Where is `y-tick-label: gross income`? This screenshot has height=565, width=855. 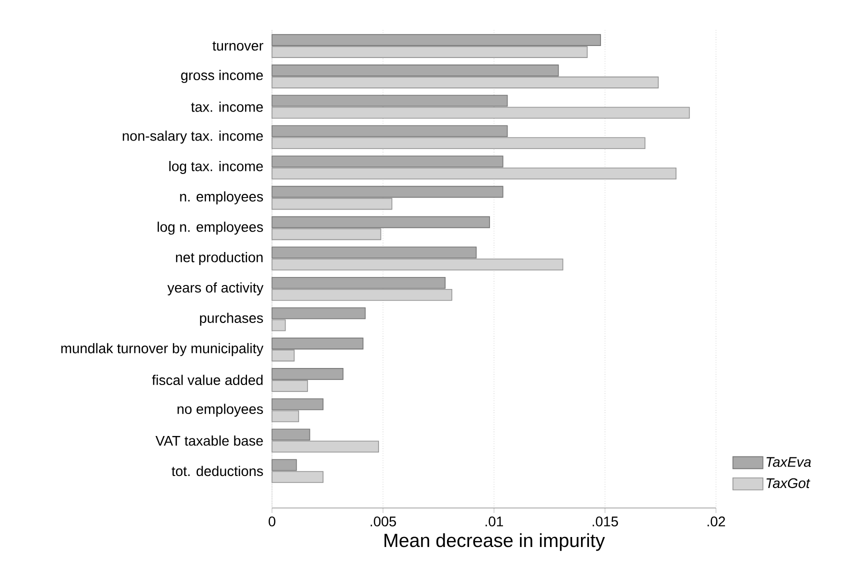
y-tick-label: gross income is located at coordinates (222, 76).